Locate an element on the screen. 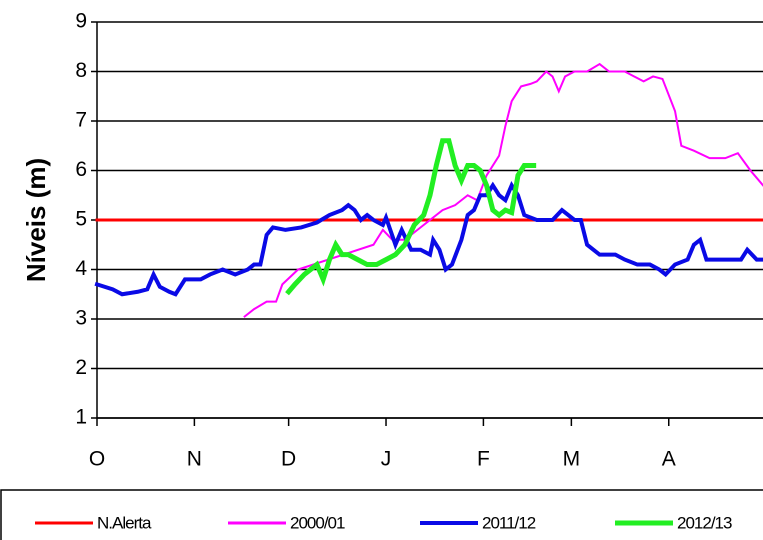 Image resolution: width=763 pixels, height=540 pixels. y-tick-label: 4 is located at coordinates (81, 268).